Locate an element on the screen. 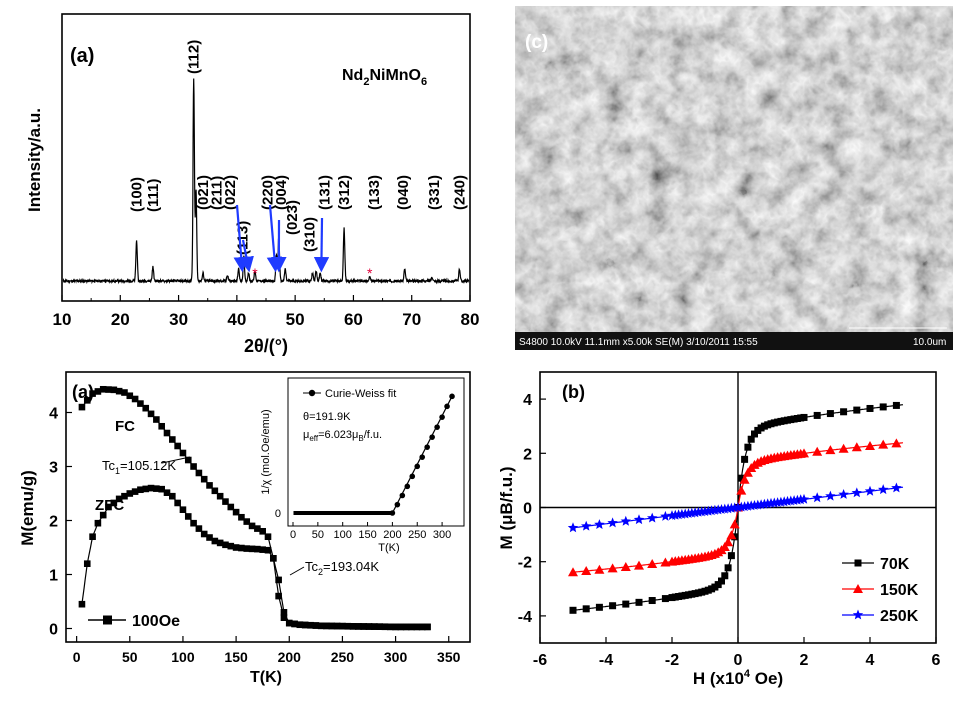 Image resolution: width=963 pixels, height=704 pixels. mh-panel-label: (b) is located at coordinates (573, 392).